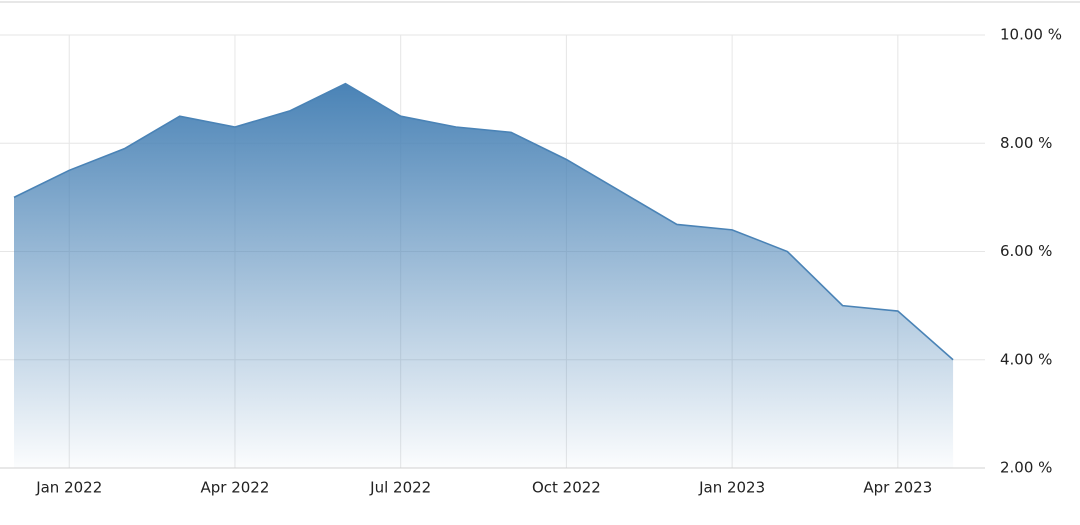 This screenshot has width=1080, height=525. Describe the element at coordinates (1026, 143) in the screenshot. I see `y-tick-label: 8.00 %` at that location.